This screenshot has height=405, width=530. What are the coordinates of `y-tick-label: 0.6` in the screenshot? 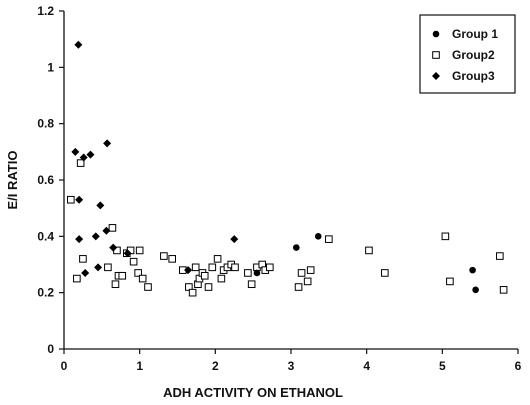 It's located at (45, 180).